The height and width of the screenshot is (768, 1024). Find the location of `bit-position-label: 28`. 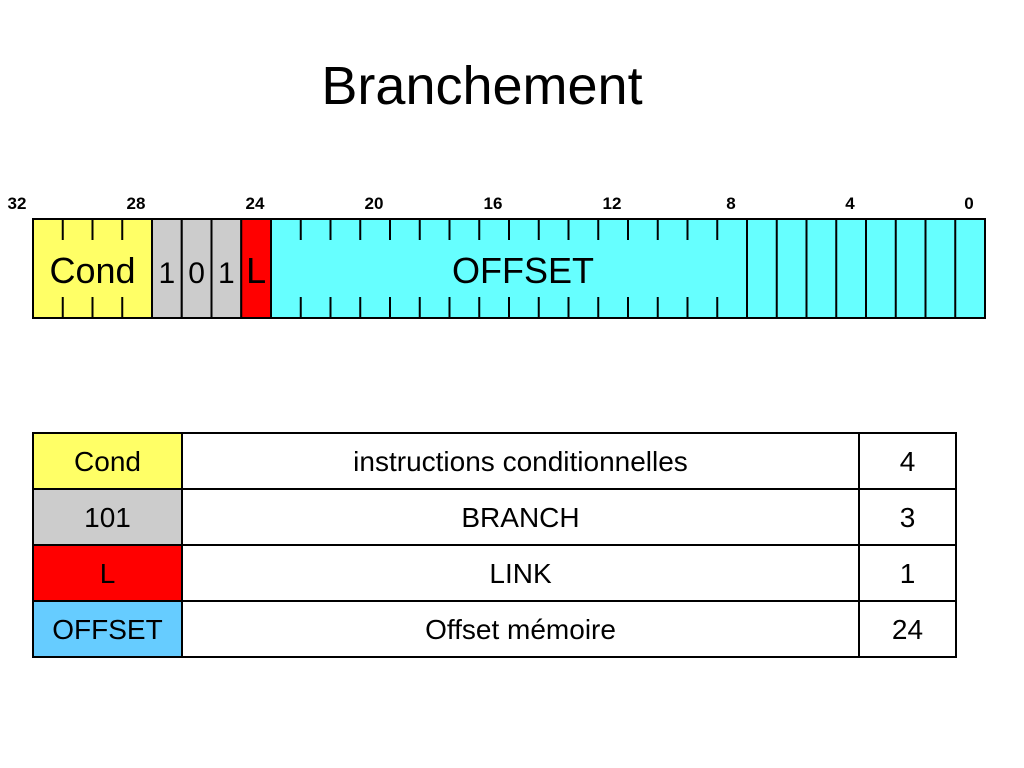

bit-position-label: 28 is located at coordinates (136, 203).